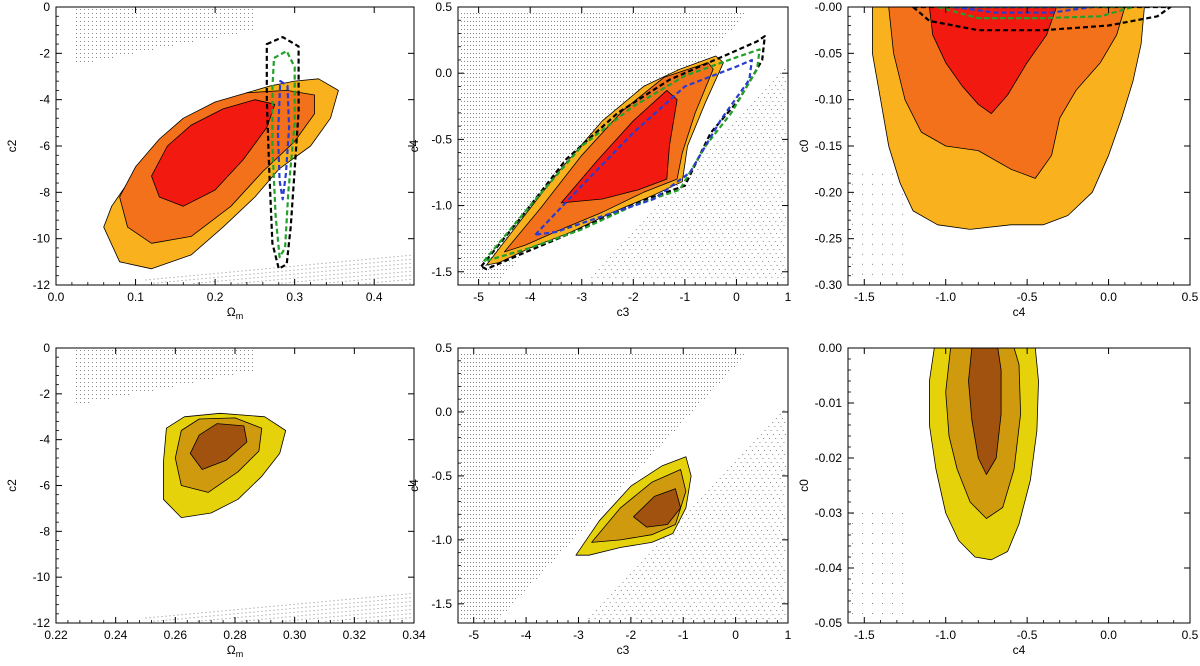 The image size is (1200, 666). I want to click on y-tick-label: -0.15, so click(829, 146).